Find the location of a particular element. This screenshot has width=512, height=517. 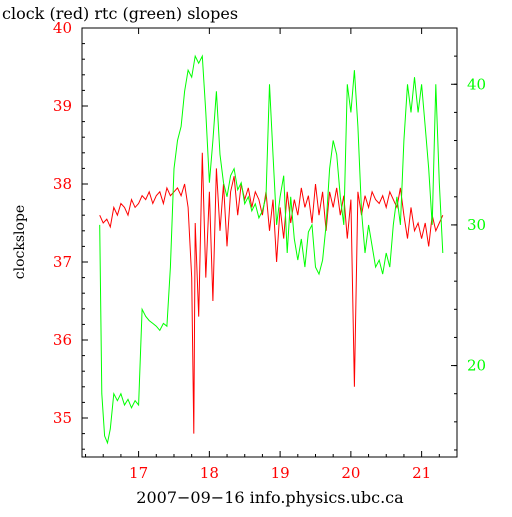

y-left-tick-label: 36 is located at coordinates (62, 340).